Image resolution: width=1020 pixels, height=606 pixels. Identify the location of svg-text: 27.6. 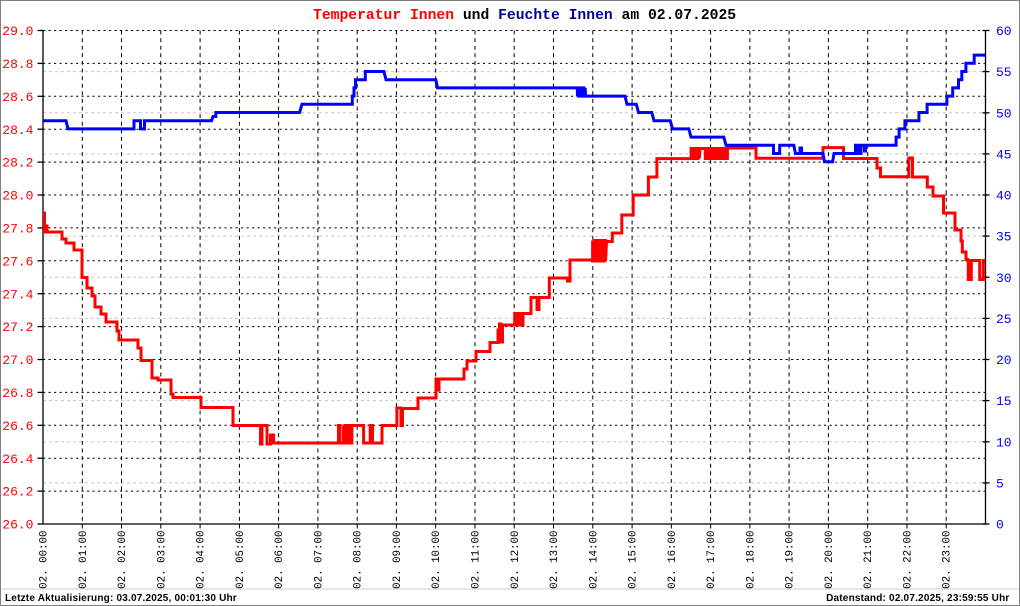
(17, 261).